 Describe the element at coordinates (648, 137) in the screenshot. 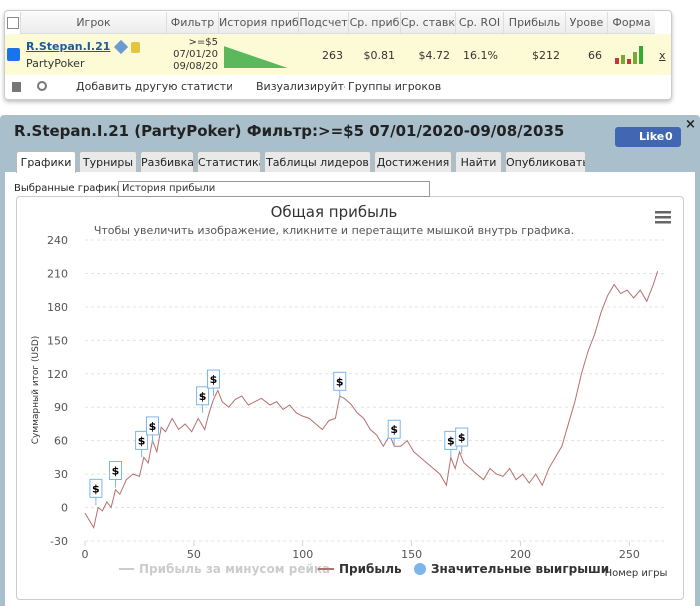

I see `like-button: Like` at that location.